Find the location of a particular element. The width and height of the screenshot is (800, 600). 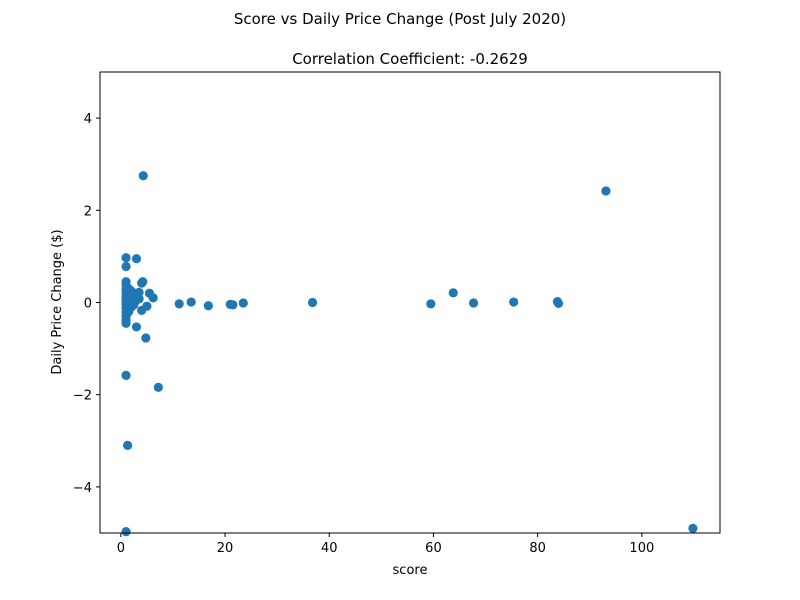

x-tick-label-1: 20 is located at coordinates (225, 548).